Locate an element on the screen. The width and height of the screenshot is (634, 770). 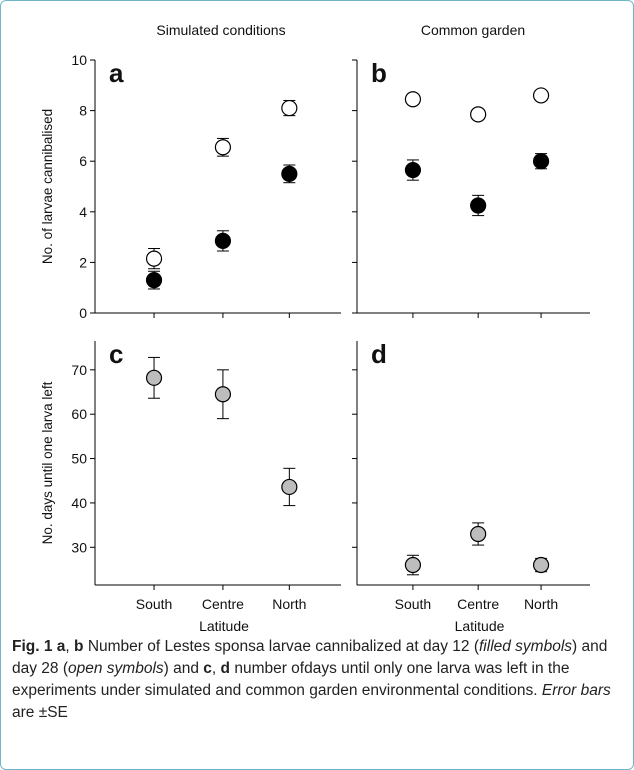
caption-text: are ±SE is located at coordinates (40, 712).